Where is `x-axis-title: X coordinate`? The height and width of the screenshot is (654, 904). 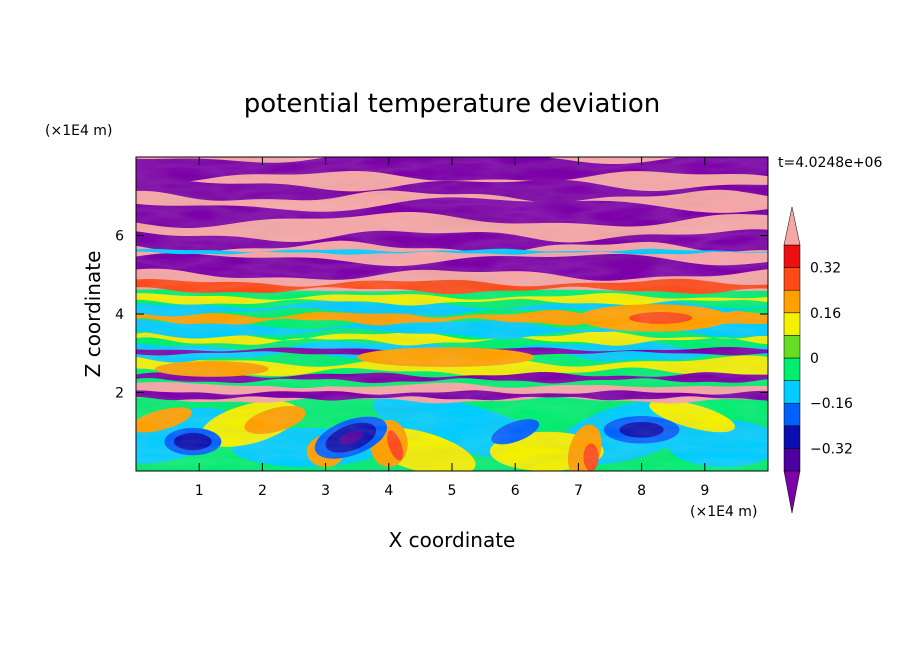 x-axis-title: X coordinate is located at coordinates (452, 540).